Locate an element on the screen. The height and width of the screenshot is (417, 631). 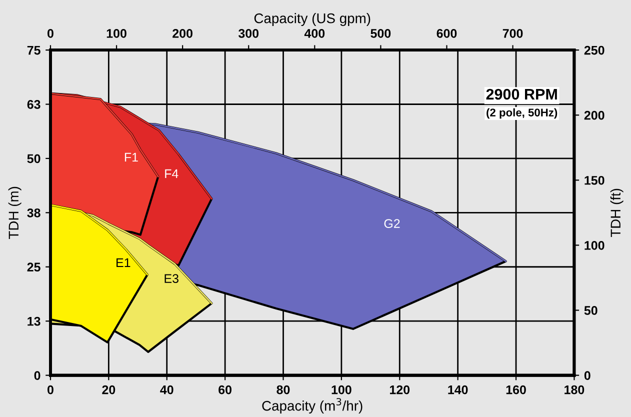
series-label: G2 is located at coordinates (392, 223).